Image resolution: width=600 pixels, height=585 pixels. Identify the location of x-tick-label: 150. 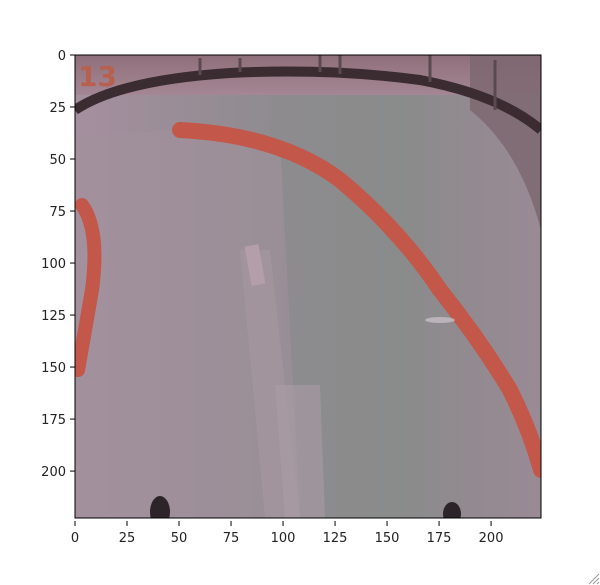
(387, 538).